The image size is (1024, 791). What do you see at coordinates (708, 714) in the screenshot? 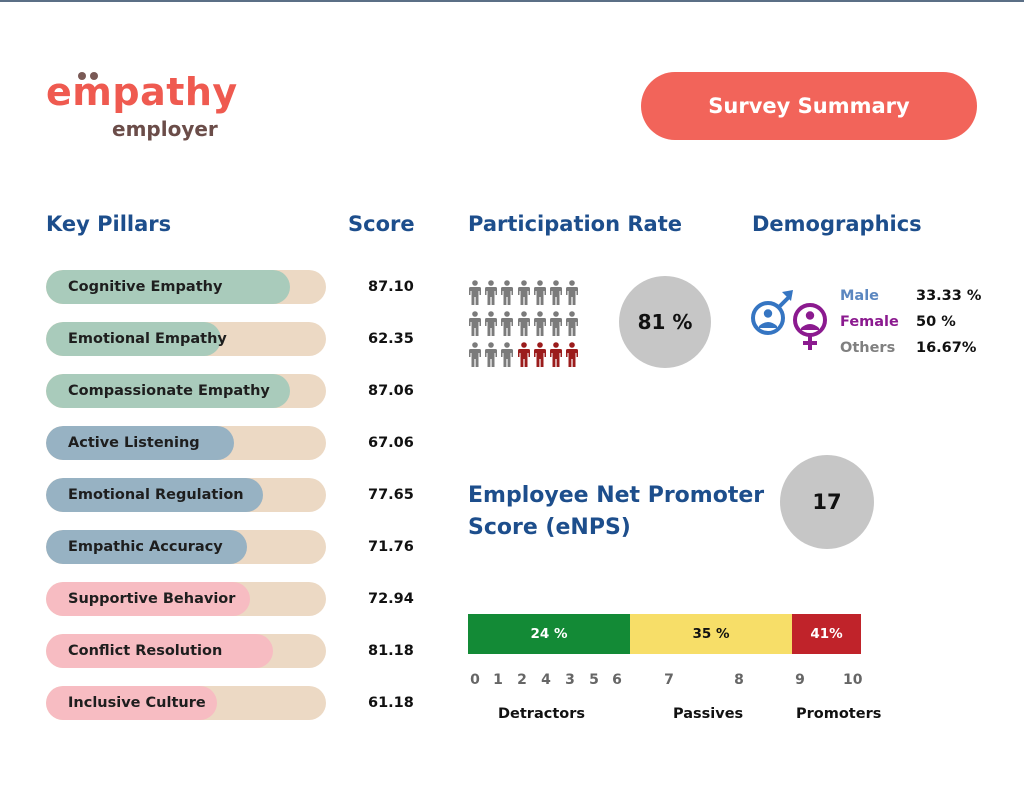
I see `enps-category-passives: Passives` at bounding box center [708, 714].